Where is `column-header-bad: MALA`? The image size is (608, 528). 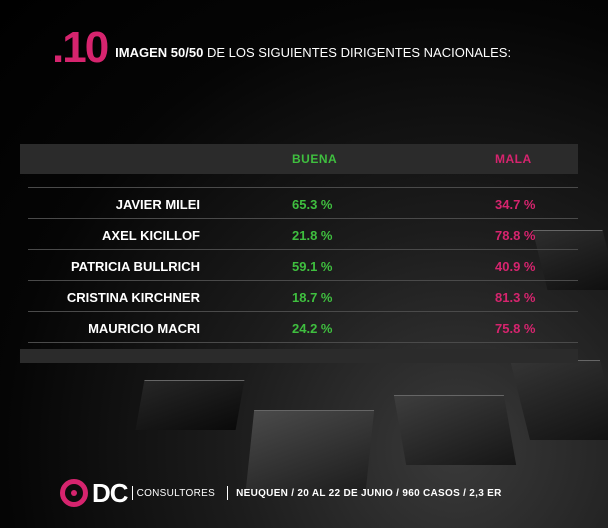 column-header-bad: MALA is located at coordinates (513, 159).